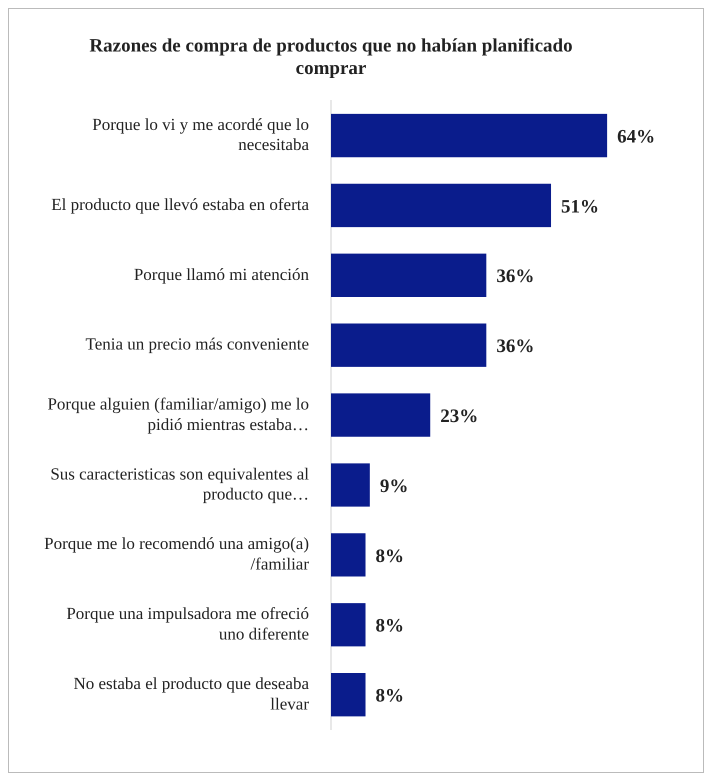 The image size is (712, 781). I want to click on data-label: 64%, so click(636, 137).